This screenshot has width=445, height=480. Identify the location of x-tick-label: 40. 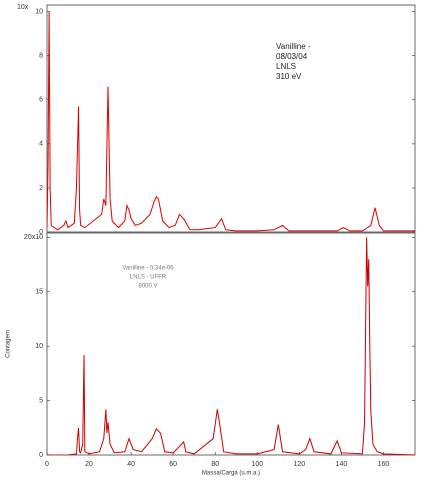
(131, 464).